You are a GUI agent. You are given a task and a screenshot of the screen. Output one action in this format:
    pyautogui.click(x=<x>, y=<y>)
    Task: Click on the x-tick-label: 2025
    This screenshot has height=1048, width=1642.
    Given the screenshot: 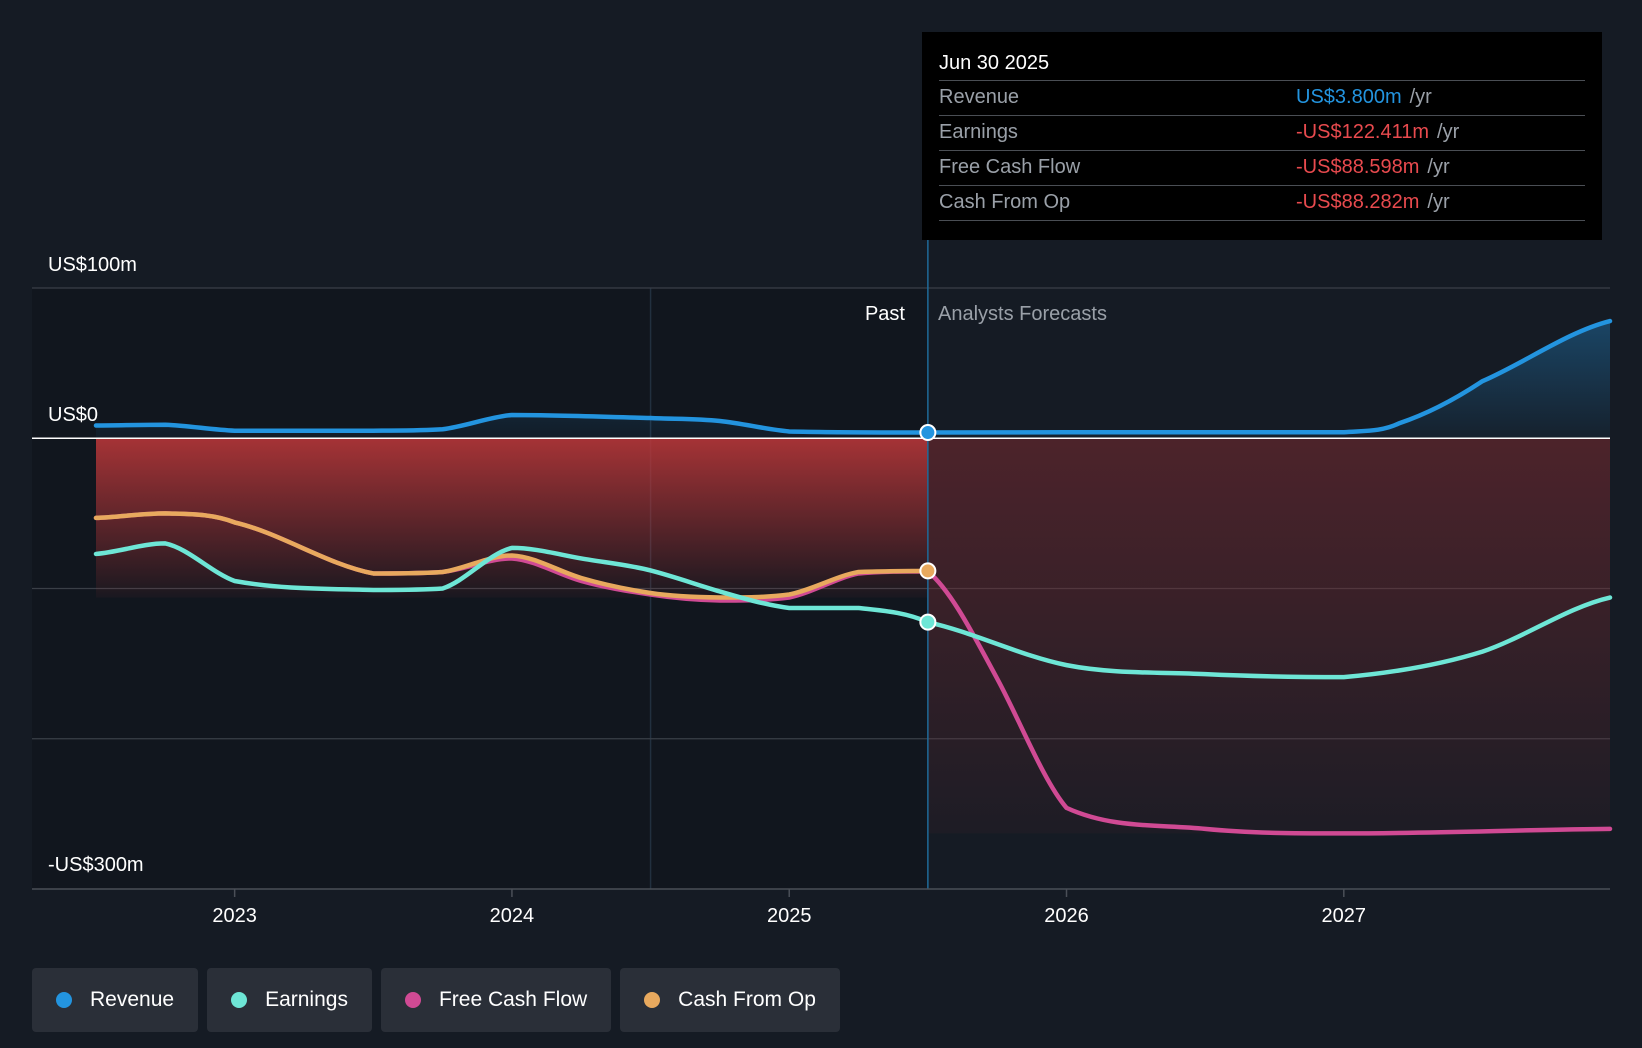 What is the action you would take?
    pyautogui.click(x=789, y=916)
    